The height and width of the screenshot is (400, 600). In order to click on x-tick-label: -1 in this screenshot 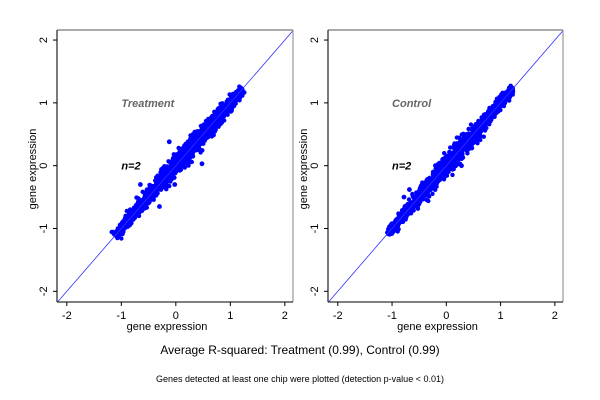, I will do `click(121, 316)`.